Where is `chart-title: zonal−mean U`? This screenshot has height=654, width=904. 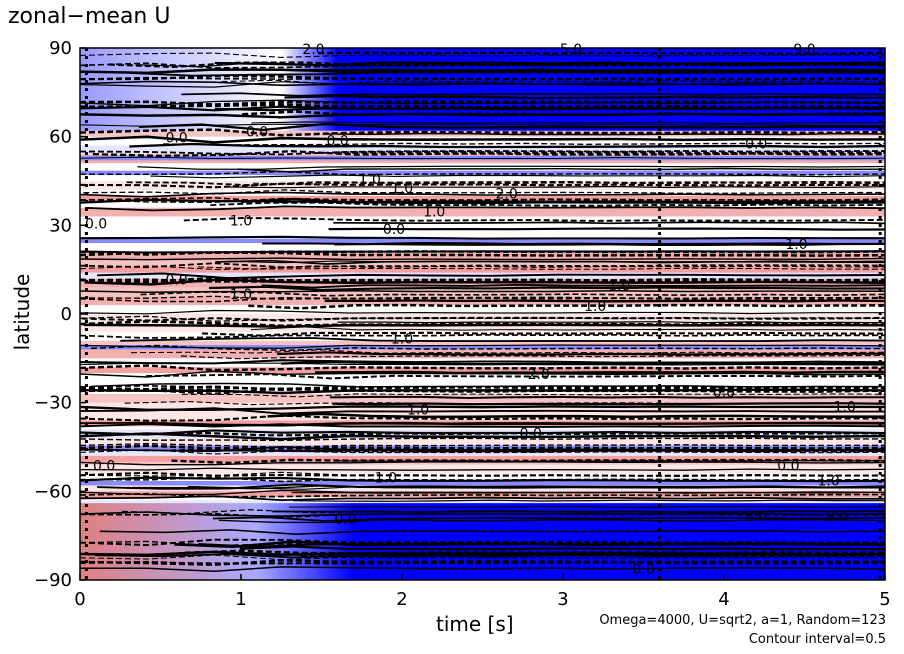
chart-title: zonal−mean U is located at coordinates (89, 16).